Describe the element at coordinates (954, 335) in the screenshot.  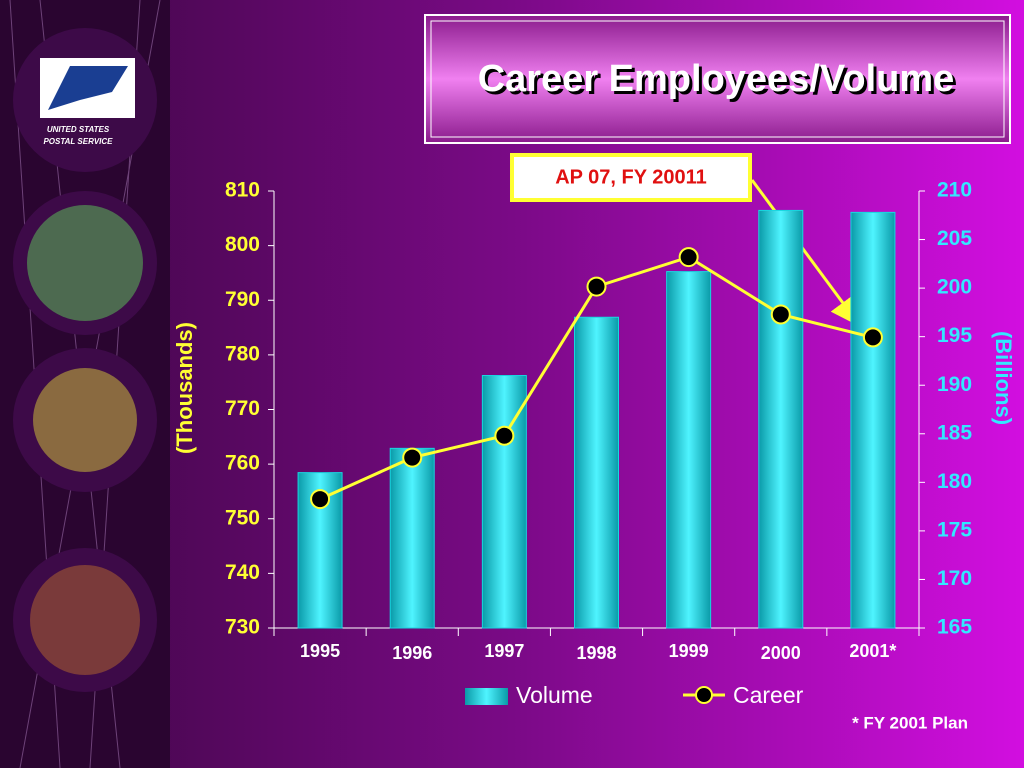
I see `y2-tick-label: 195` at that location.